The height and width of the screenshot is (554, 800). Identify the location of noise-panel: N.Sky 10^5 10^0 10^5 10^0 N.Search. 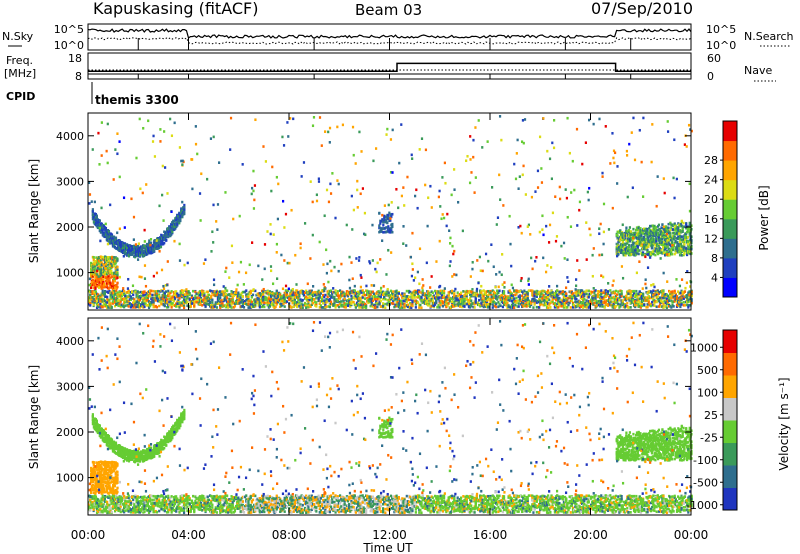
(398, 37).